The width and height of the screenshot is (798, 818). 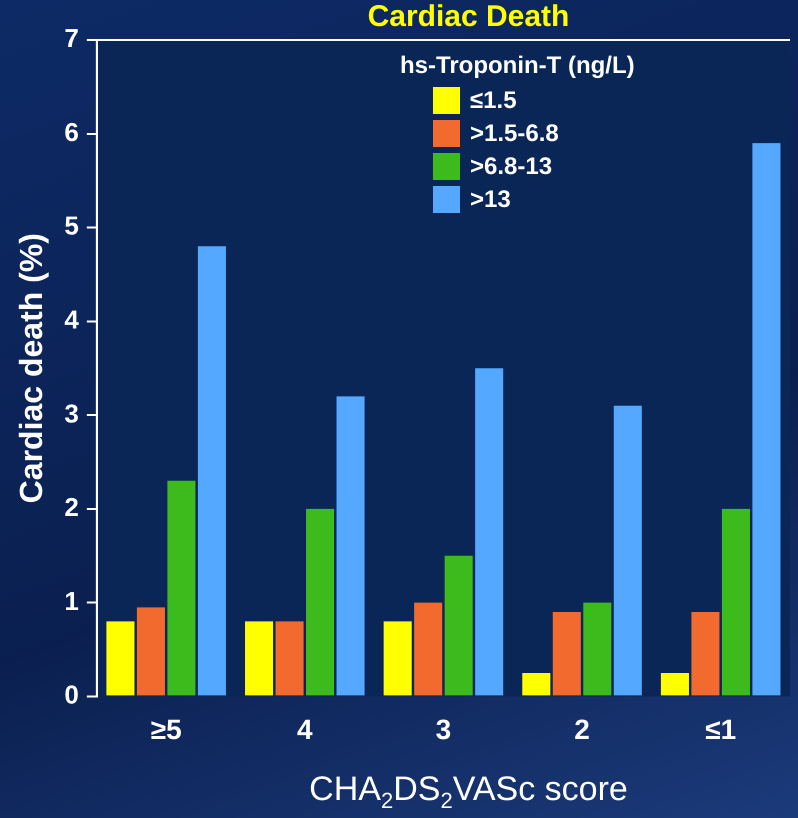 I want to click on y-tick-label: 7, so click(x=71, y=38).